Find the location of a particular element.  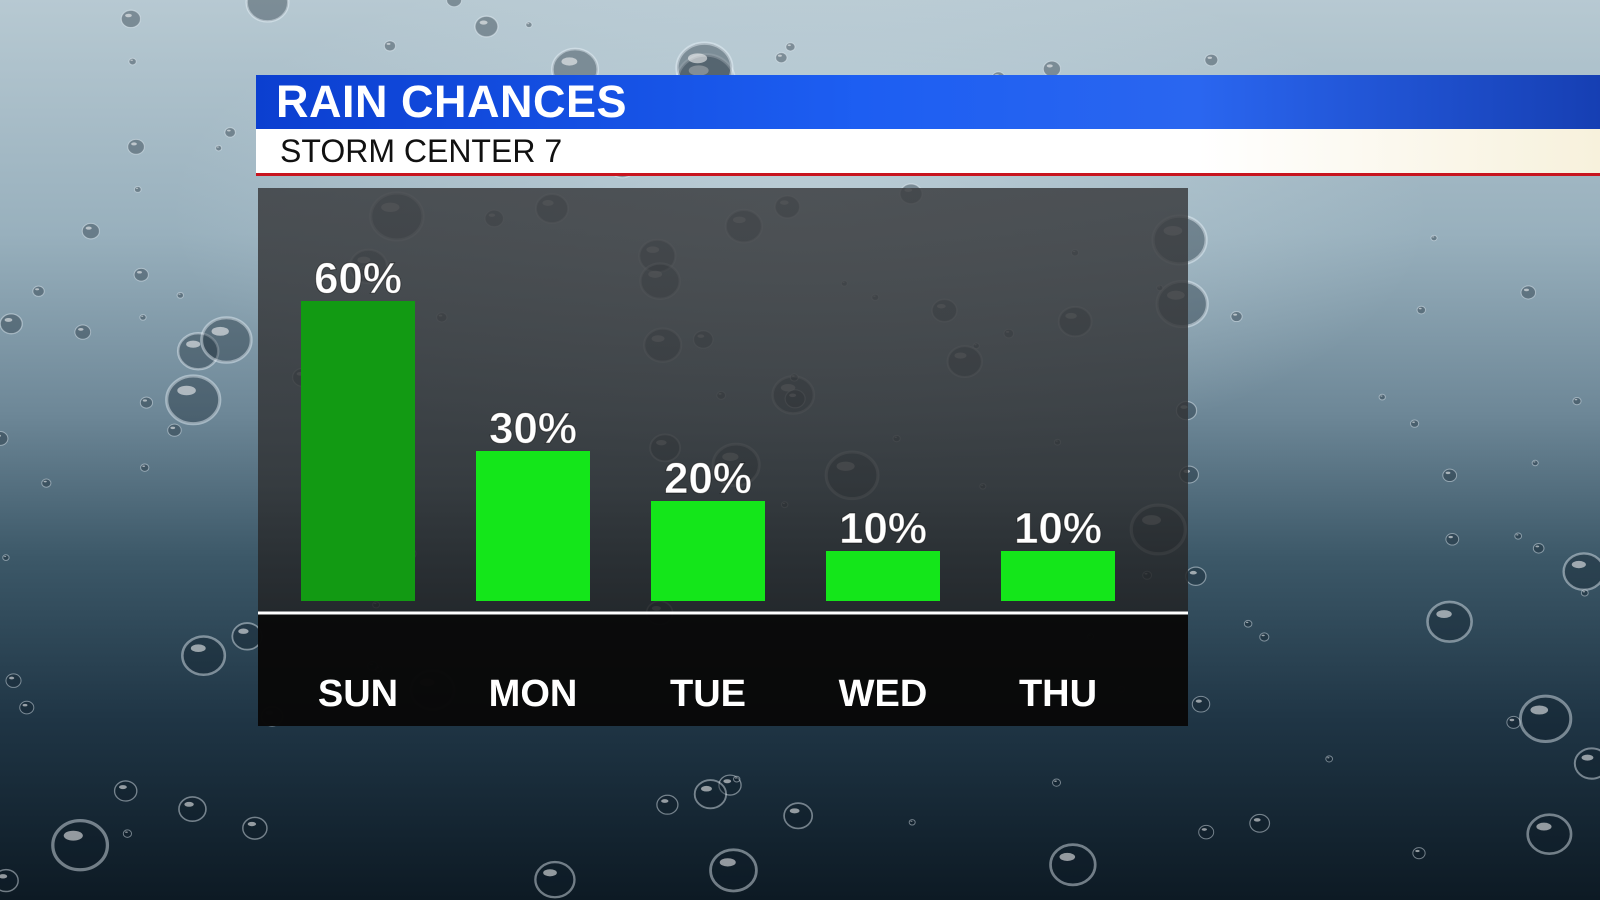

value-label-tue: 20% is located at coordinates (708, 478).